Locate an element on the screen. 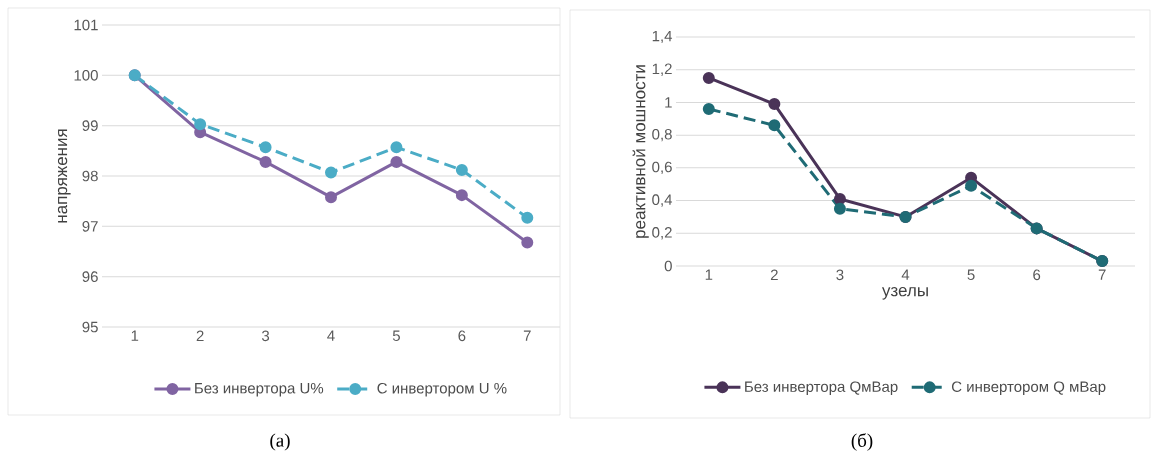  y-tick-label: 101 is located at coordinates (86, 25).